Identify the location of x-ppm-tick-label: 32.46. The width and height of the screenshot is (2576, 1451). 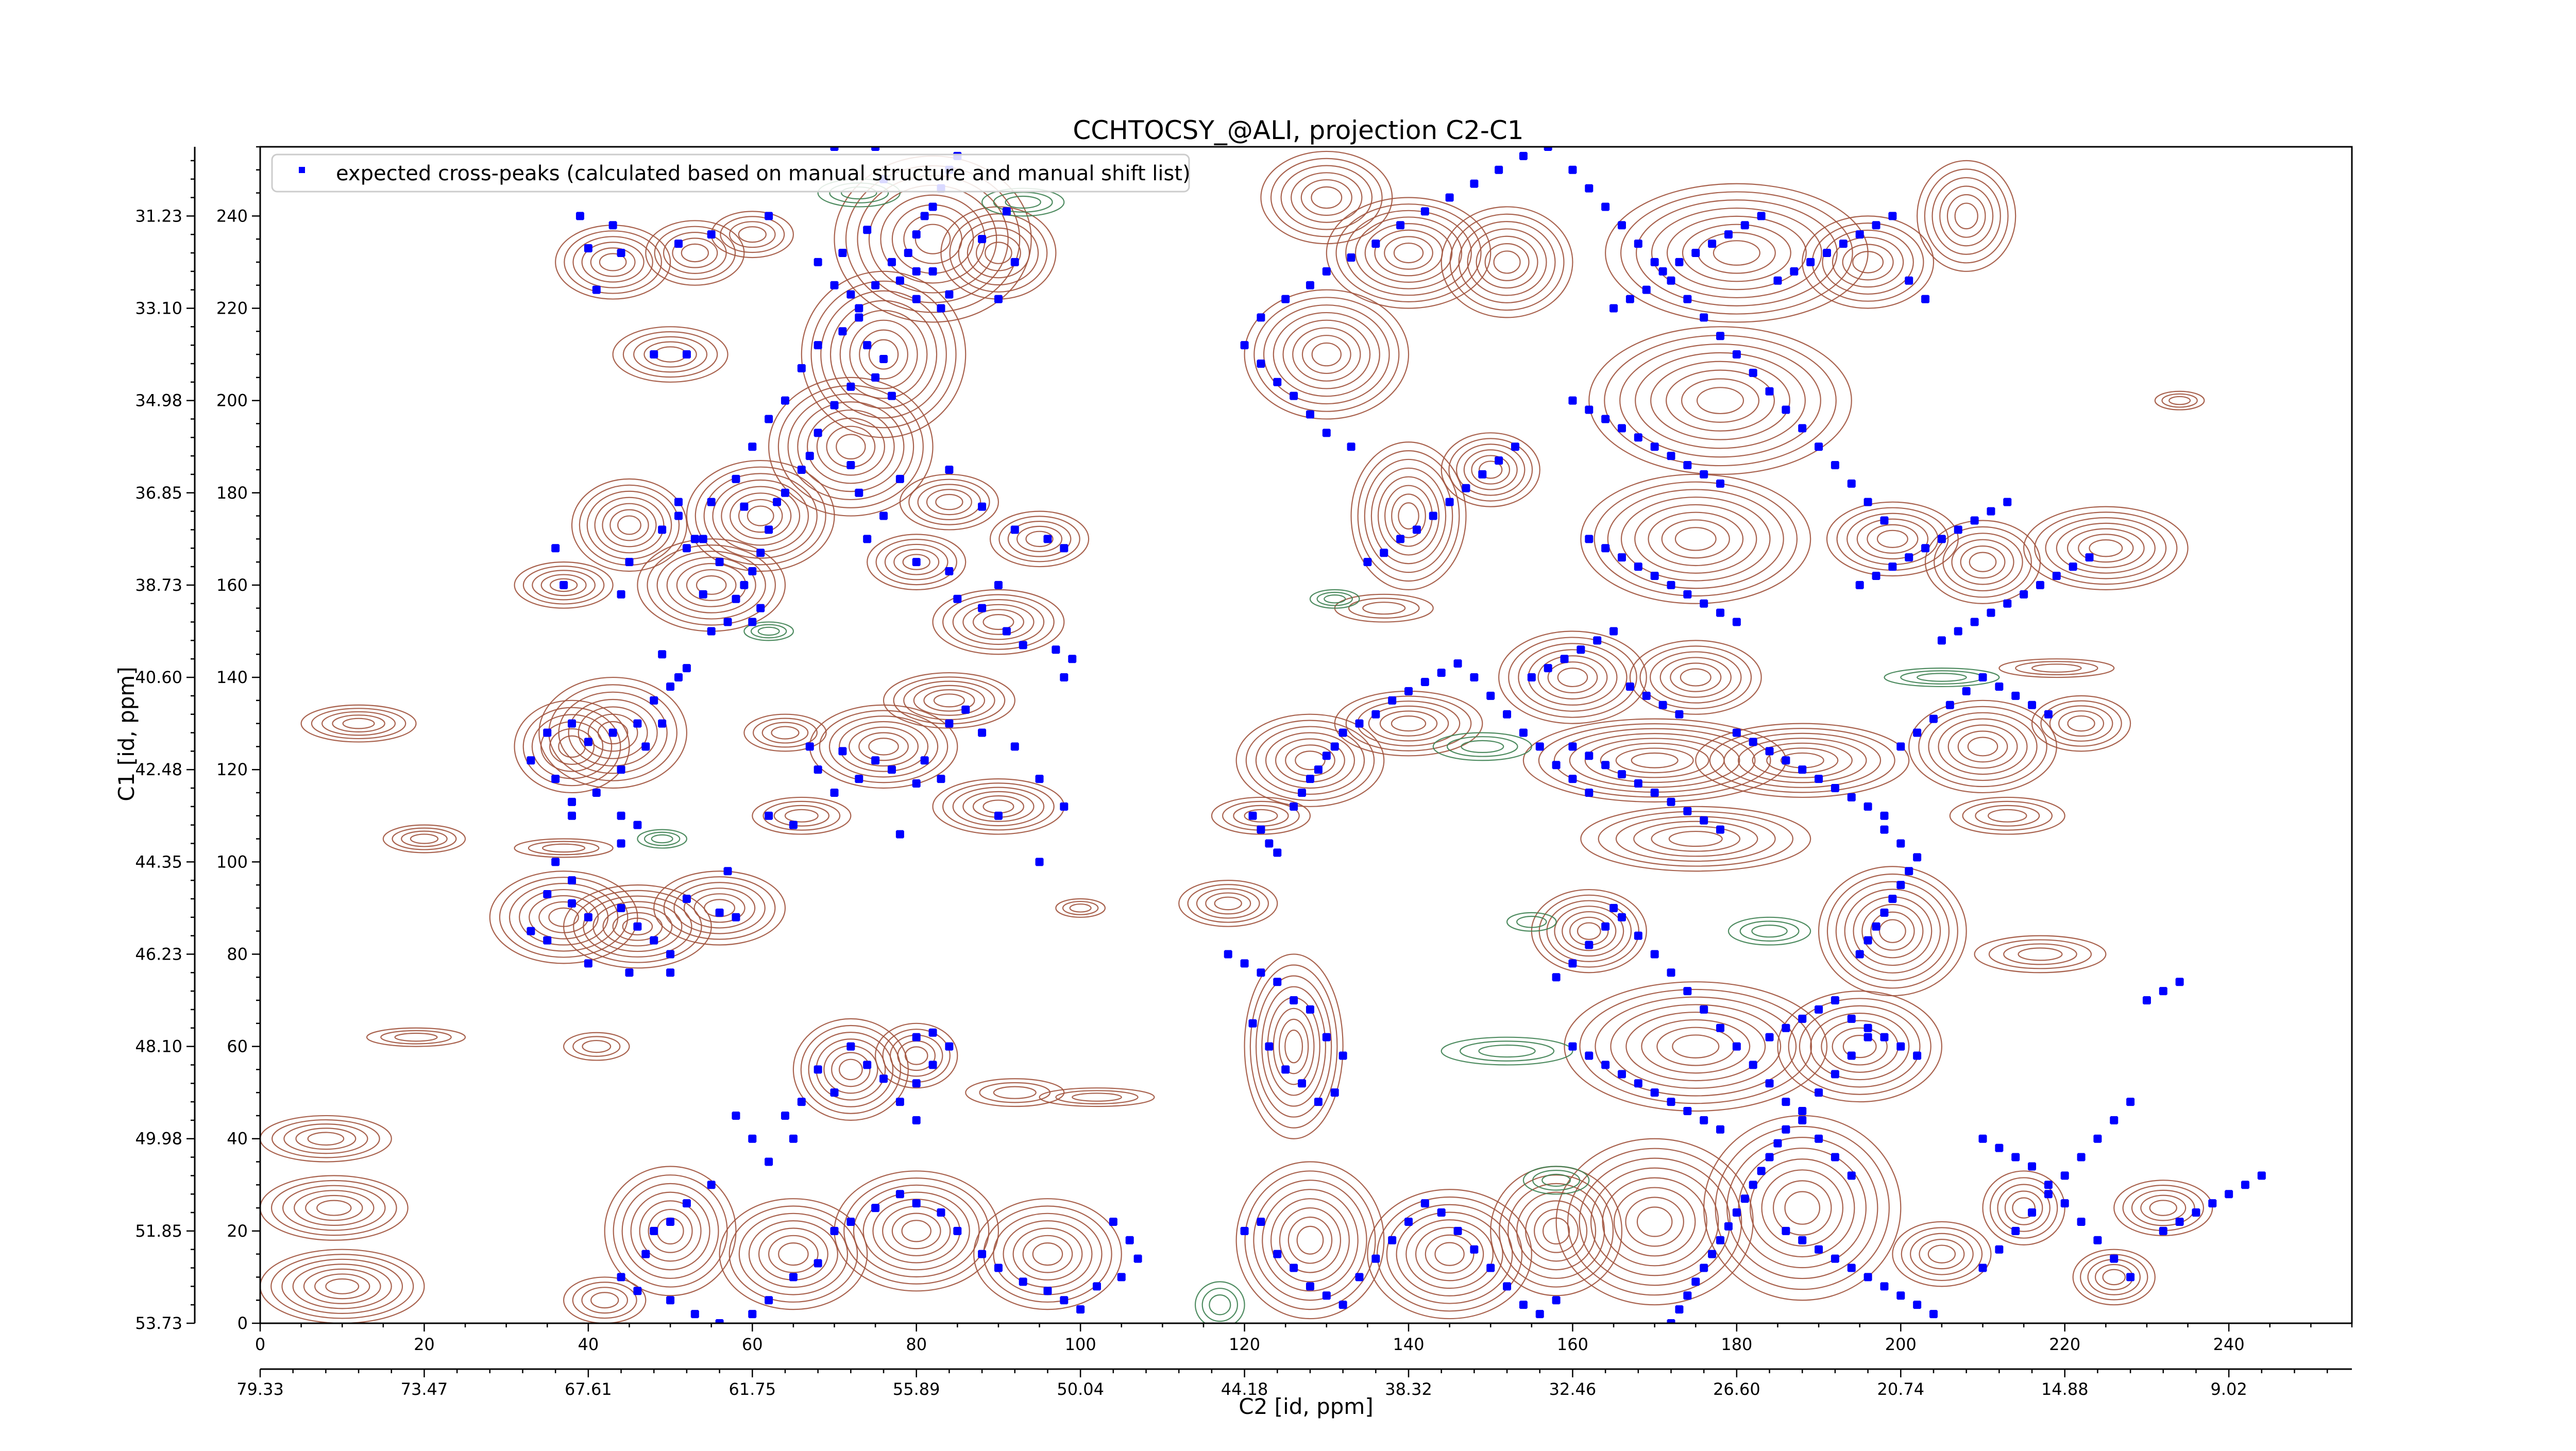
(1573, 1389).